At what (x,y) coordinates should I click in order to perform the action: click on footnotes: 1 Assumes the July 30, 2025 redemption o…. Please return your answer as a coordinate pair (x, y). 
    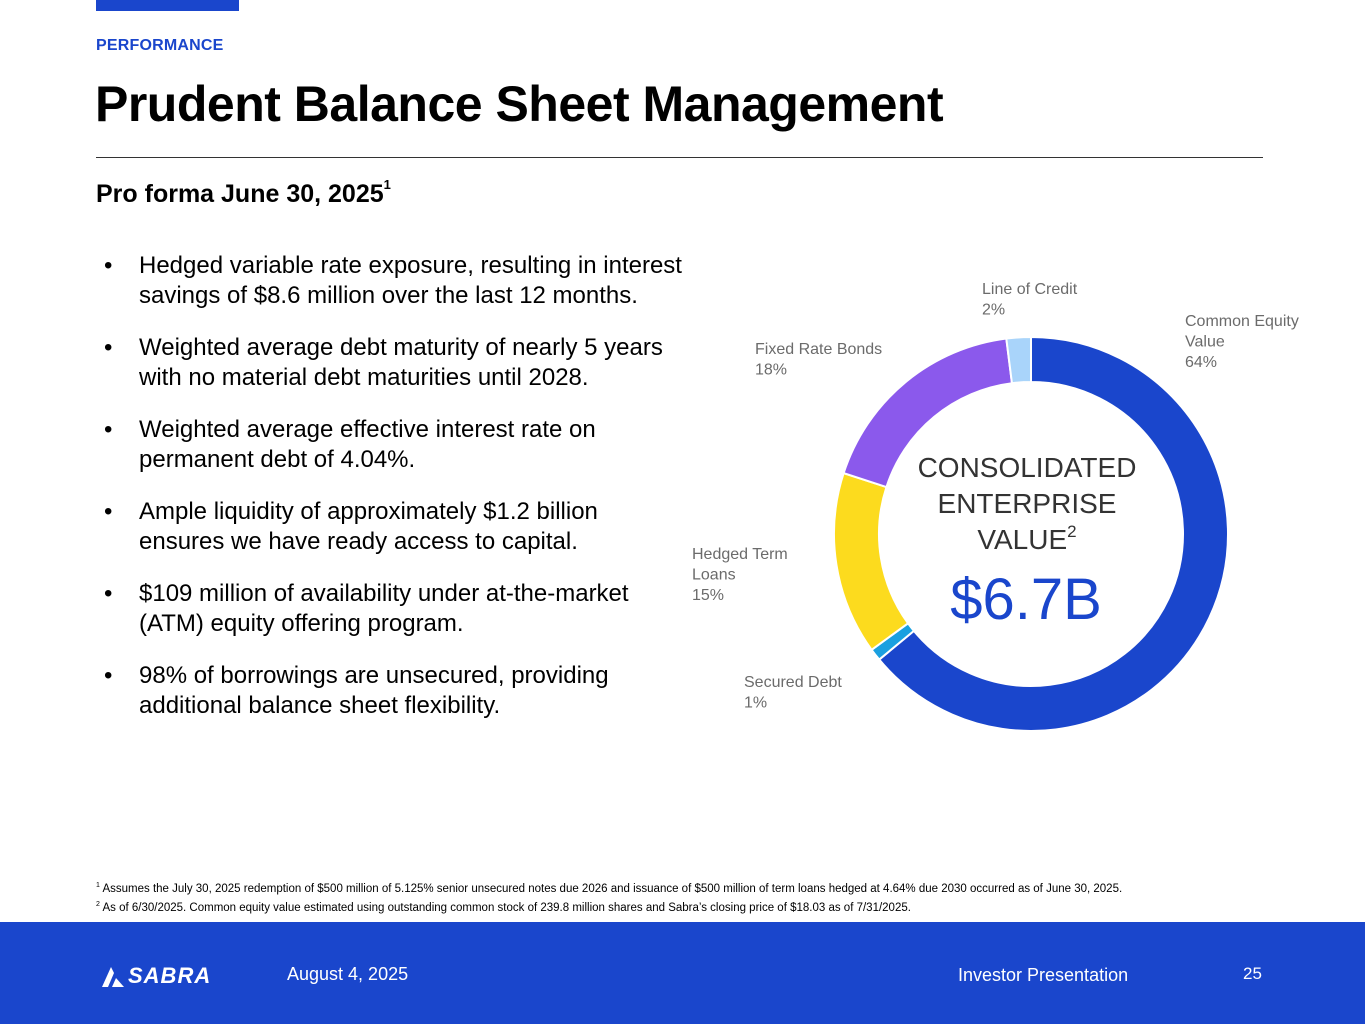
    Looking at the image, I should click on (609, 897).